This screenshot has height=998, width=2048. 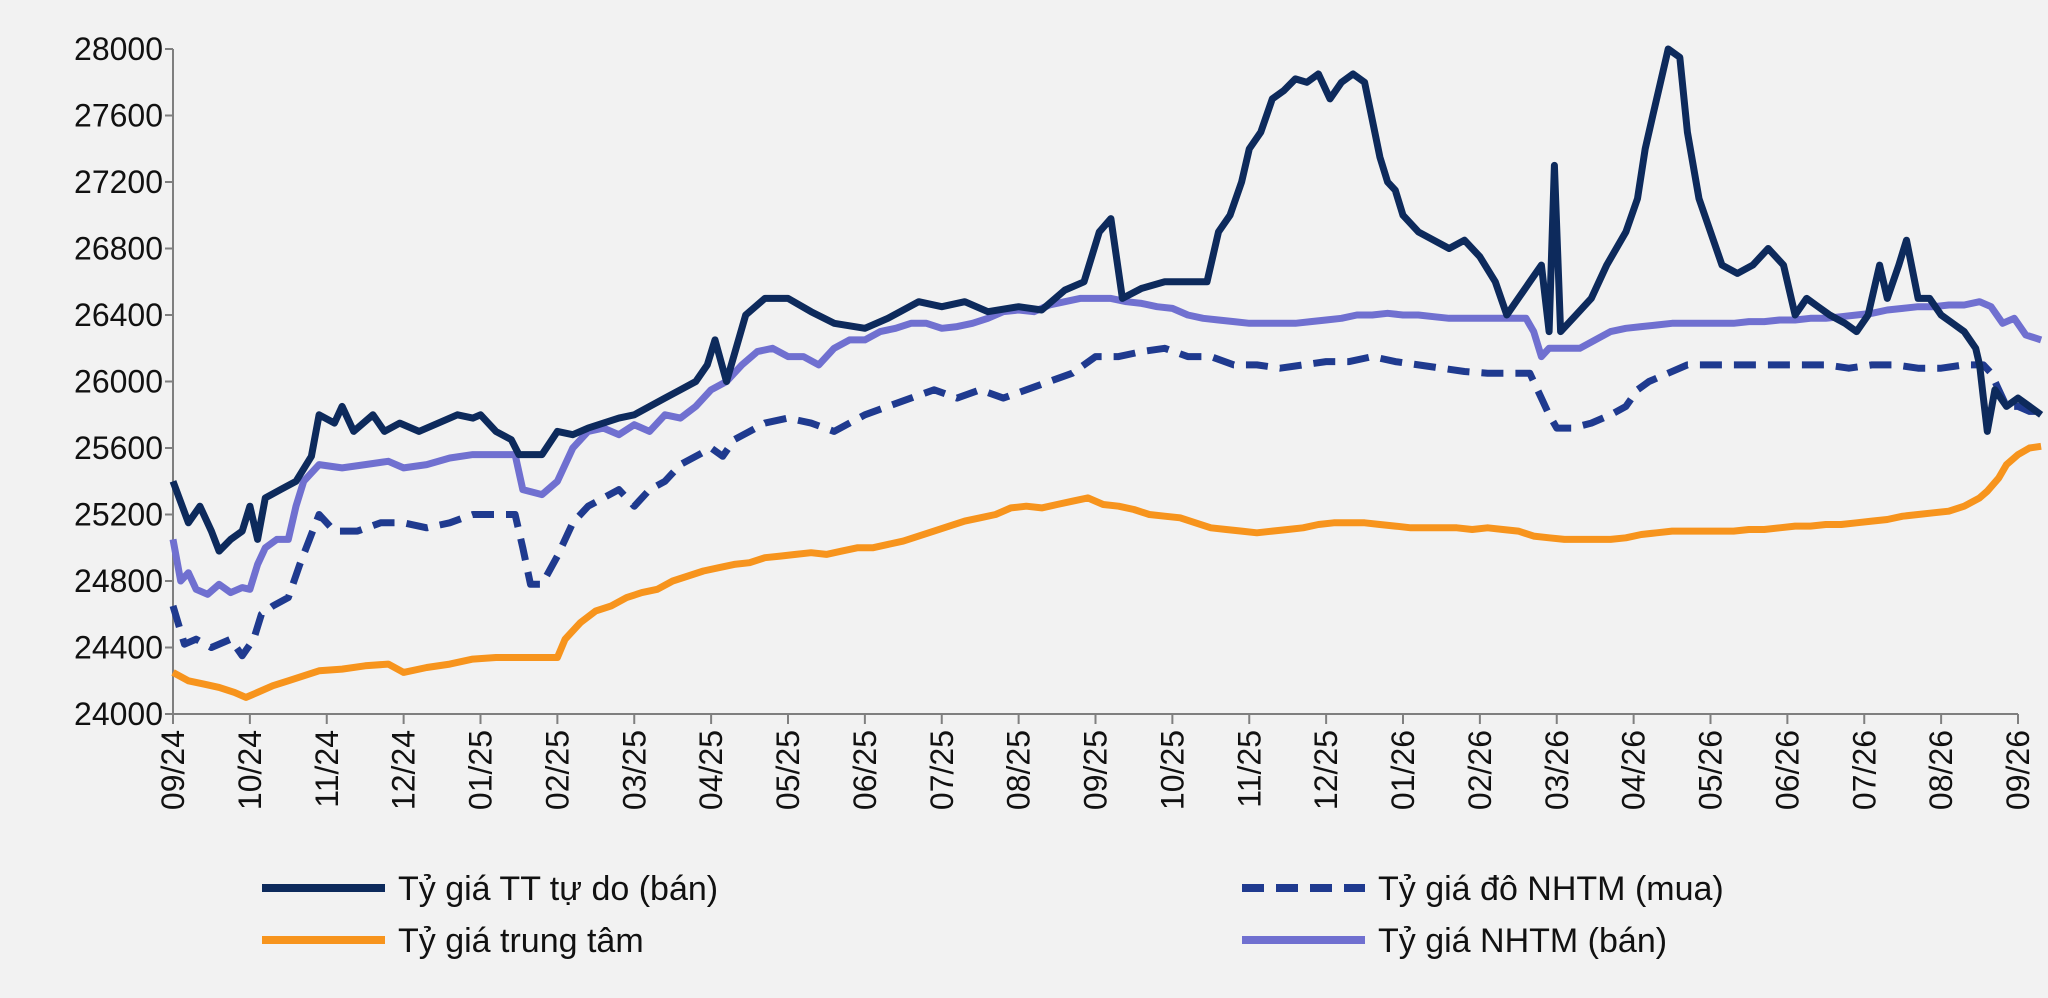 What do you see at coordinates (1249, 769) in the screenshot?
I see `x-tick-label: 11/25` at bounding box center [1249, 769].